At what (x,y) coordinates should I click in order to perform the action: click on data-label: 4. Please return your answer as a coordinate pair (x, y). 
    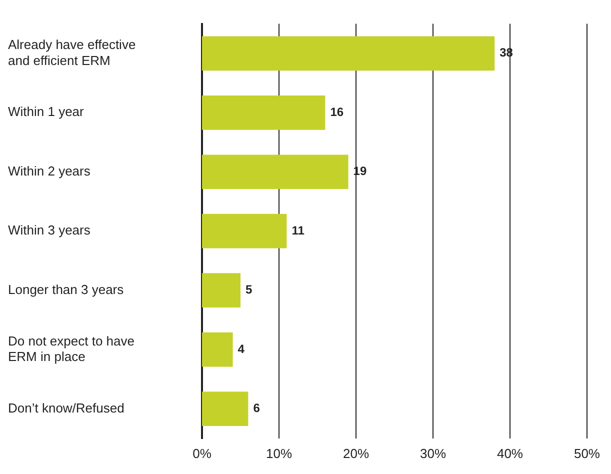
    Looking at the image, I should click on (241, 349).